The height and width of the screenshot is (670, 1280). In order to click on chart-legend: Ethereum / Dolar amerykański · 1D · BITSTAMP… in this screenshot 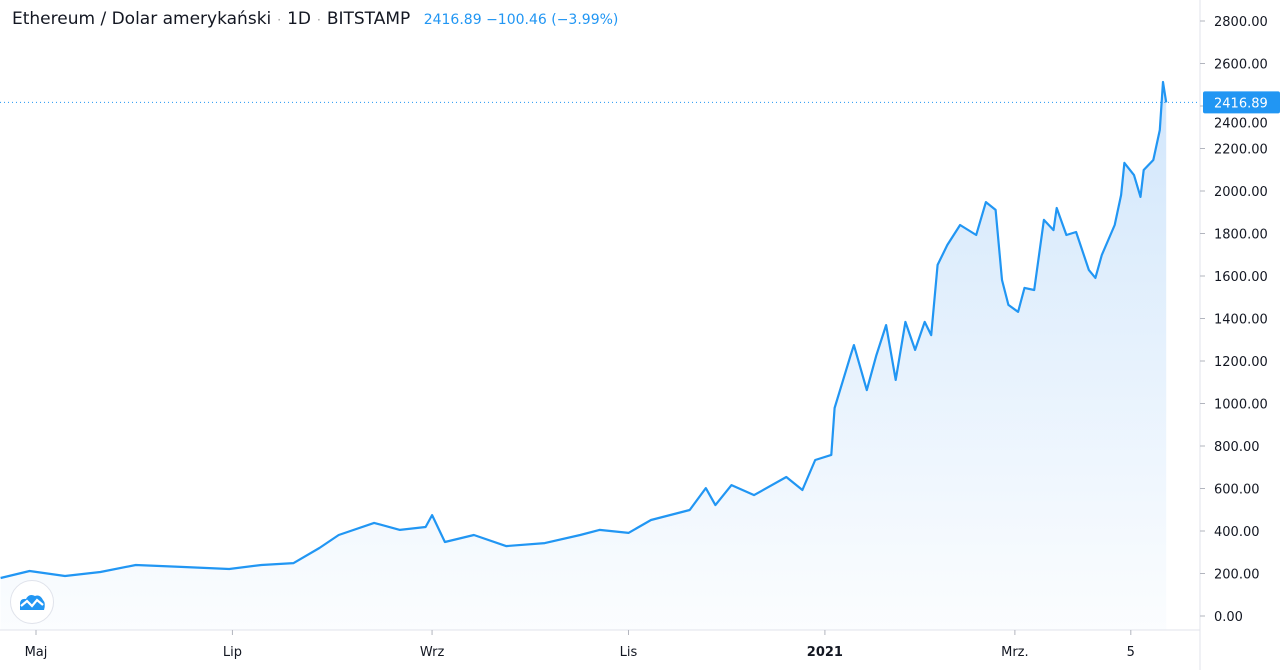, I will do `click(315, 19)`.